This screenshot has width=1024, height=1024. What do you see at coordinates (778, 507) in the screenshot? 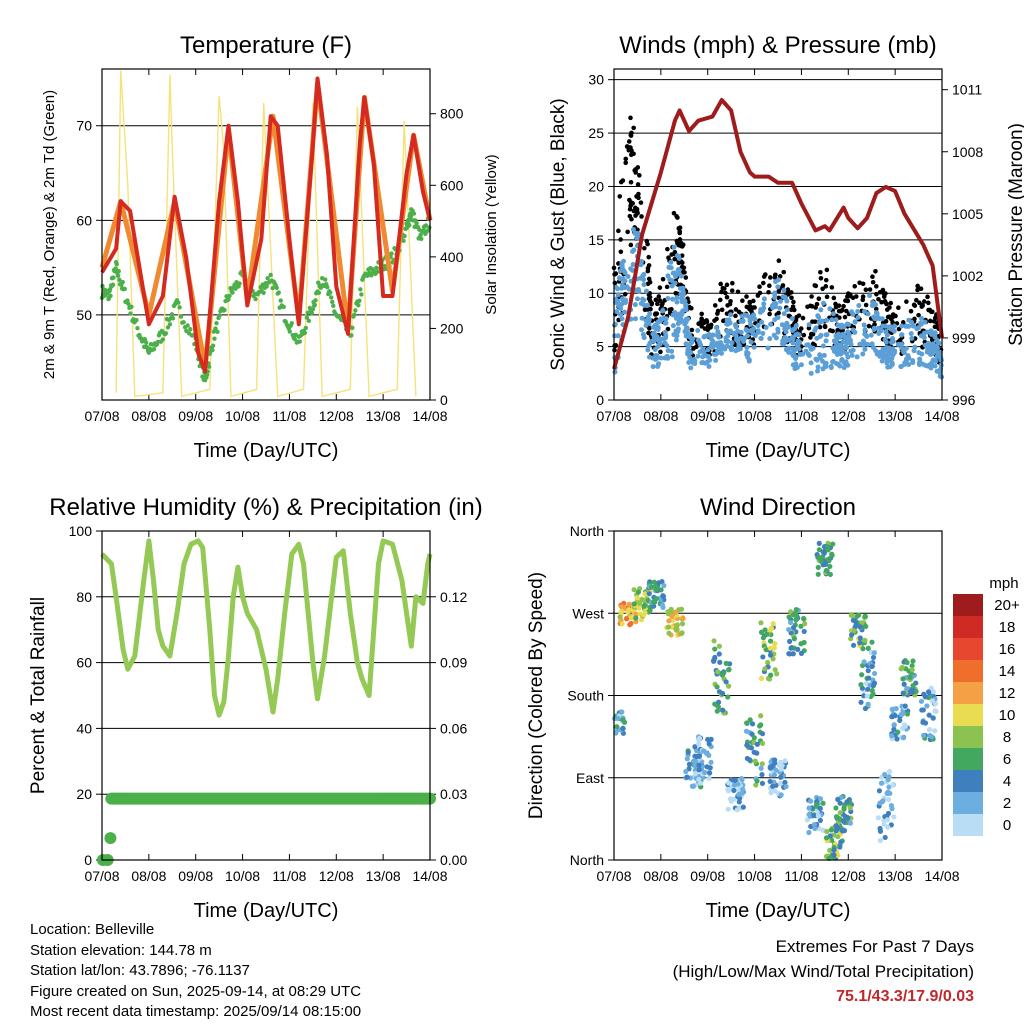
I see `chart-title-4: Wind Direction` at bounding box center [778, 507].